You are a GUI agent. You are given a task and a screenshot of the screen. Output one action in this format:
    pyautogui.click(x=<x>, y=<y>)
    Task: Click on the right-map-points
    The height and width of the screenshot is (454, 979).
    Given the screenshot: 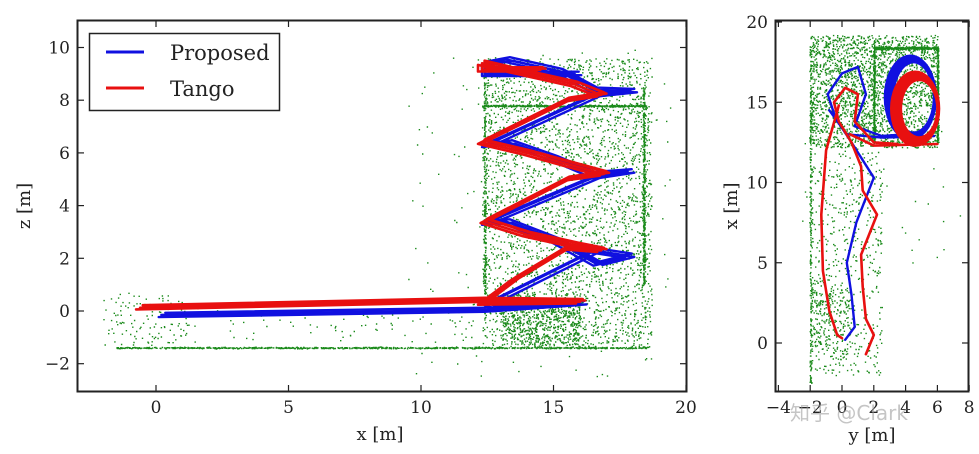 What is the action you would take?
    pyautogui.click(x=882, y=209)
    